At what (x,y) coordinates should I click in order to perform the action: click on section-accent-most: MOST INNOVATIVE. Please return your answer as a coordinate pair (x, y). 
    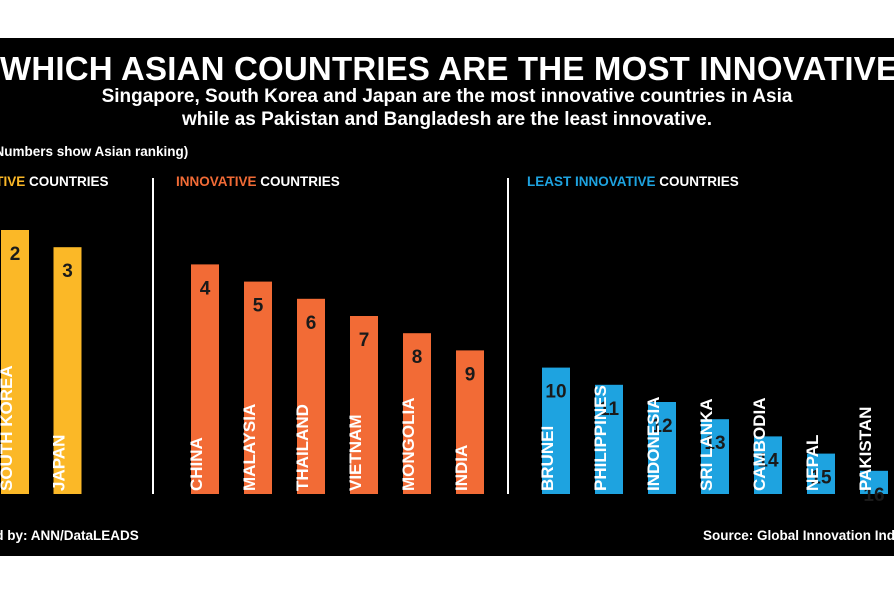
    Looking at the image, I should click on (13, 181).